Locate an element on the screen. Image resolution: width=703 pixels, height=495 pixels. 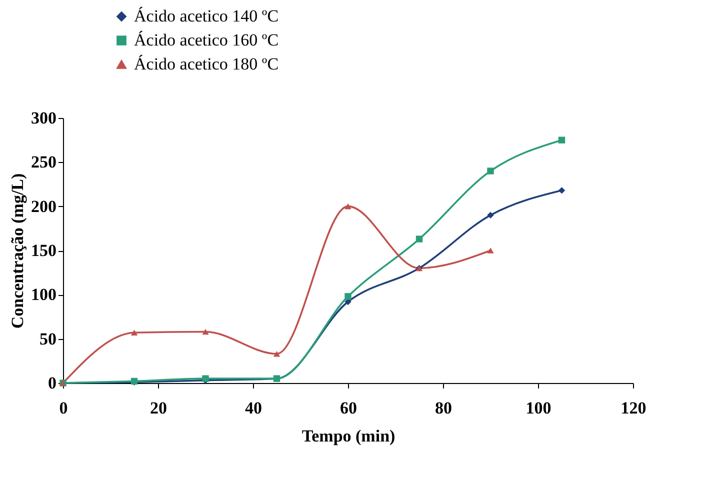
y-tick-label: 150 is located at coordinates (43, 250).